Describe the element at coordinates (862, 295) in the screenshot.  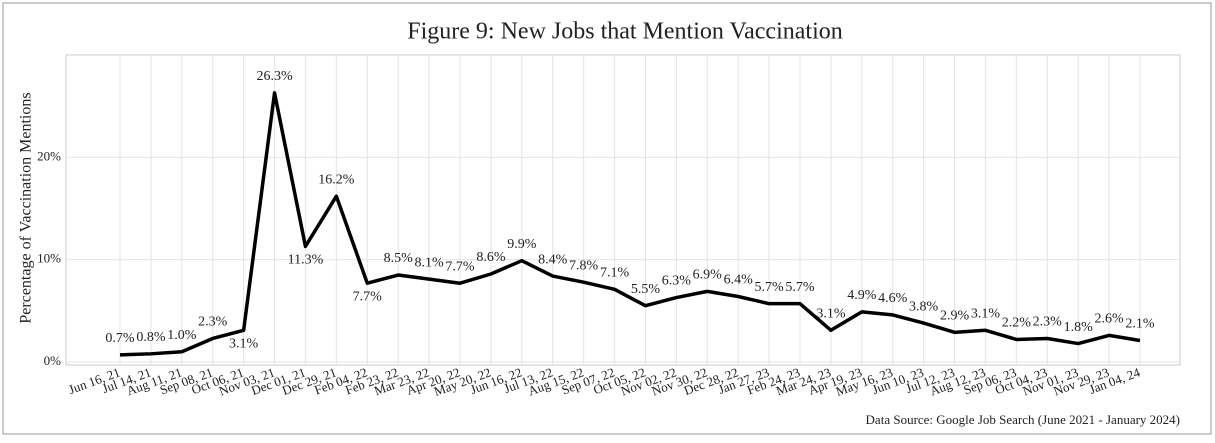
I see `data-label: 4.9%` at that location.